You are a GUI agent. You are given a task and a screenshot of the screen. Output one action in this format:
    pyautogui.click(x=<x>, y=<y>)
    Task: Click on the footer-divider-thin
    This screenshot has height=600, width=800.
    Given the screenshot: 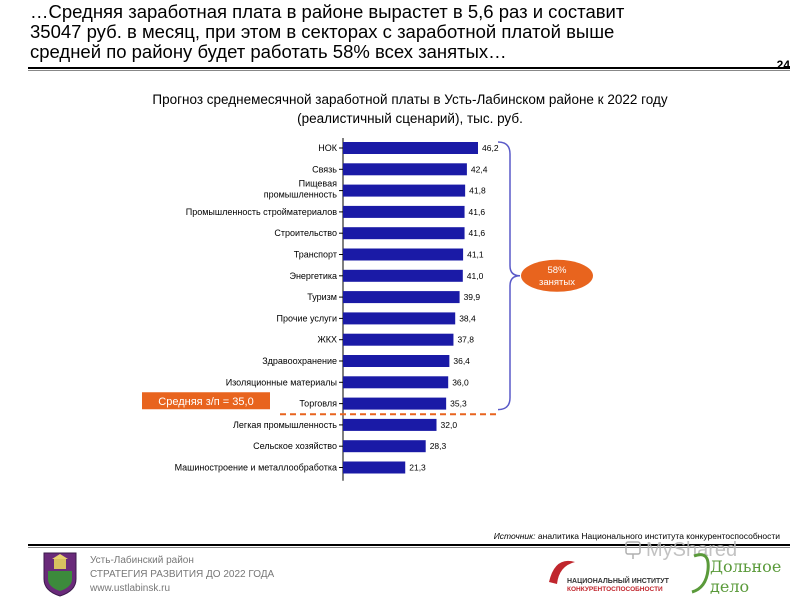 What is the action you would take?
    pyautogui.click(x=409, y=547)
    